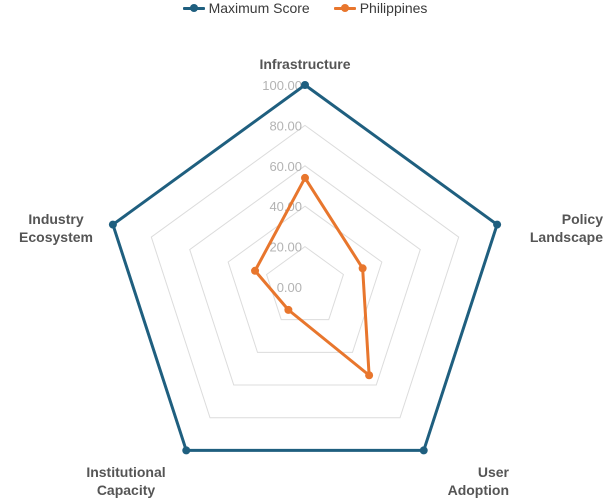  I want to click on axis-label-institutional-capacity: Institutional Capacity, so click(125, 481).